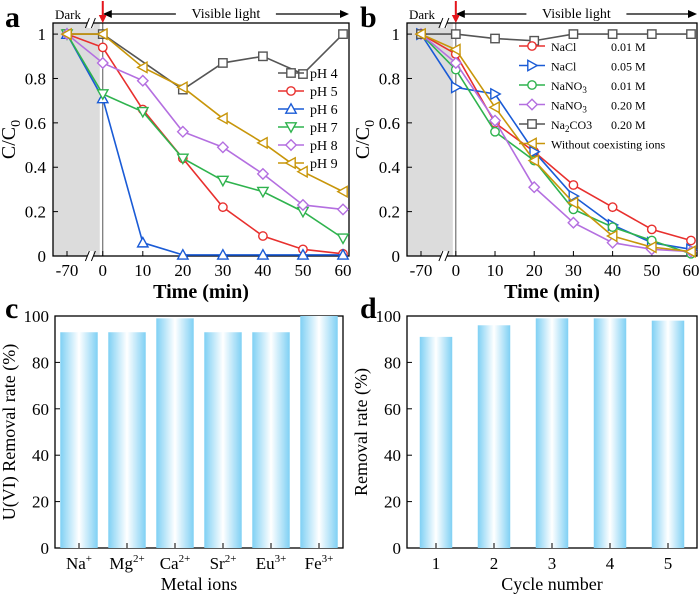  Describe the element at coordinates (142, 270) in the screenshot. I see `x-tick-label: 10` at that location.